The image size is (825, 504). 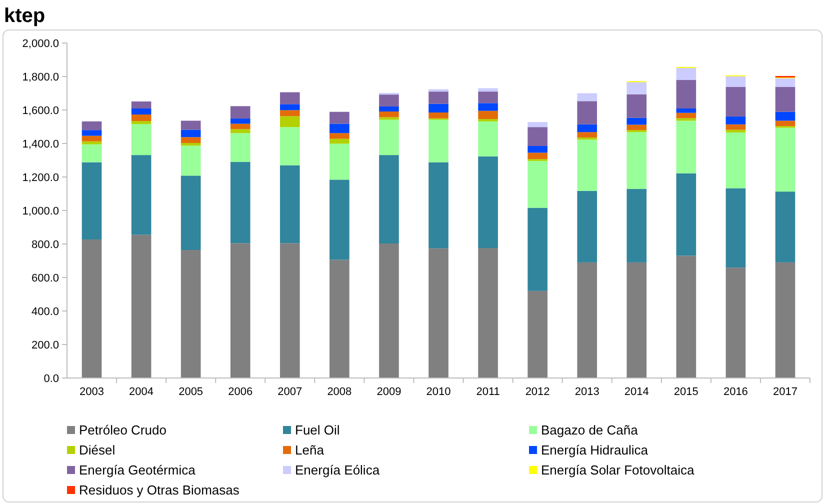 I want to click on legend-label: Energía Solar Fotovoltaica, so click(x=618, y=470).